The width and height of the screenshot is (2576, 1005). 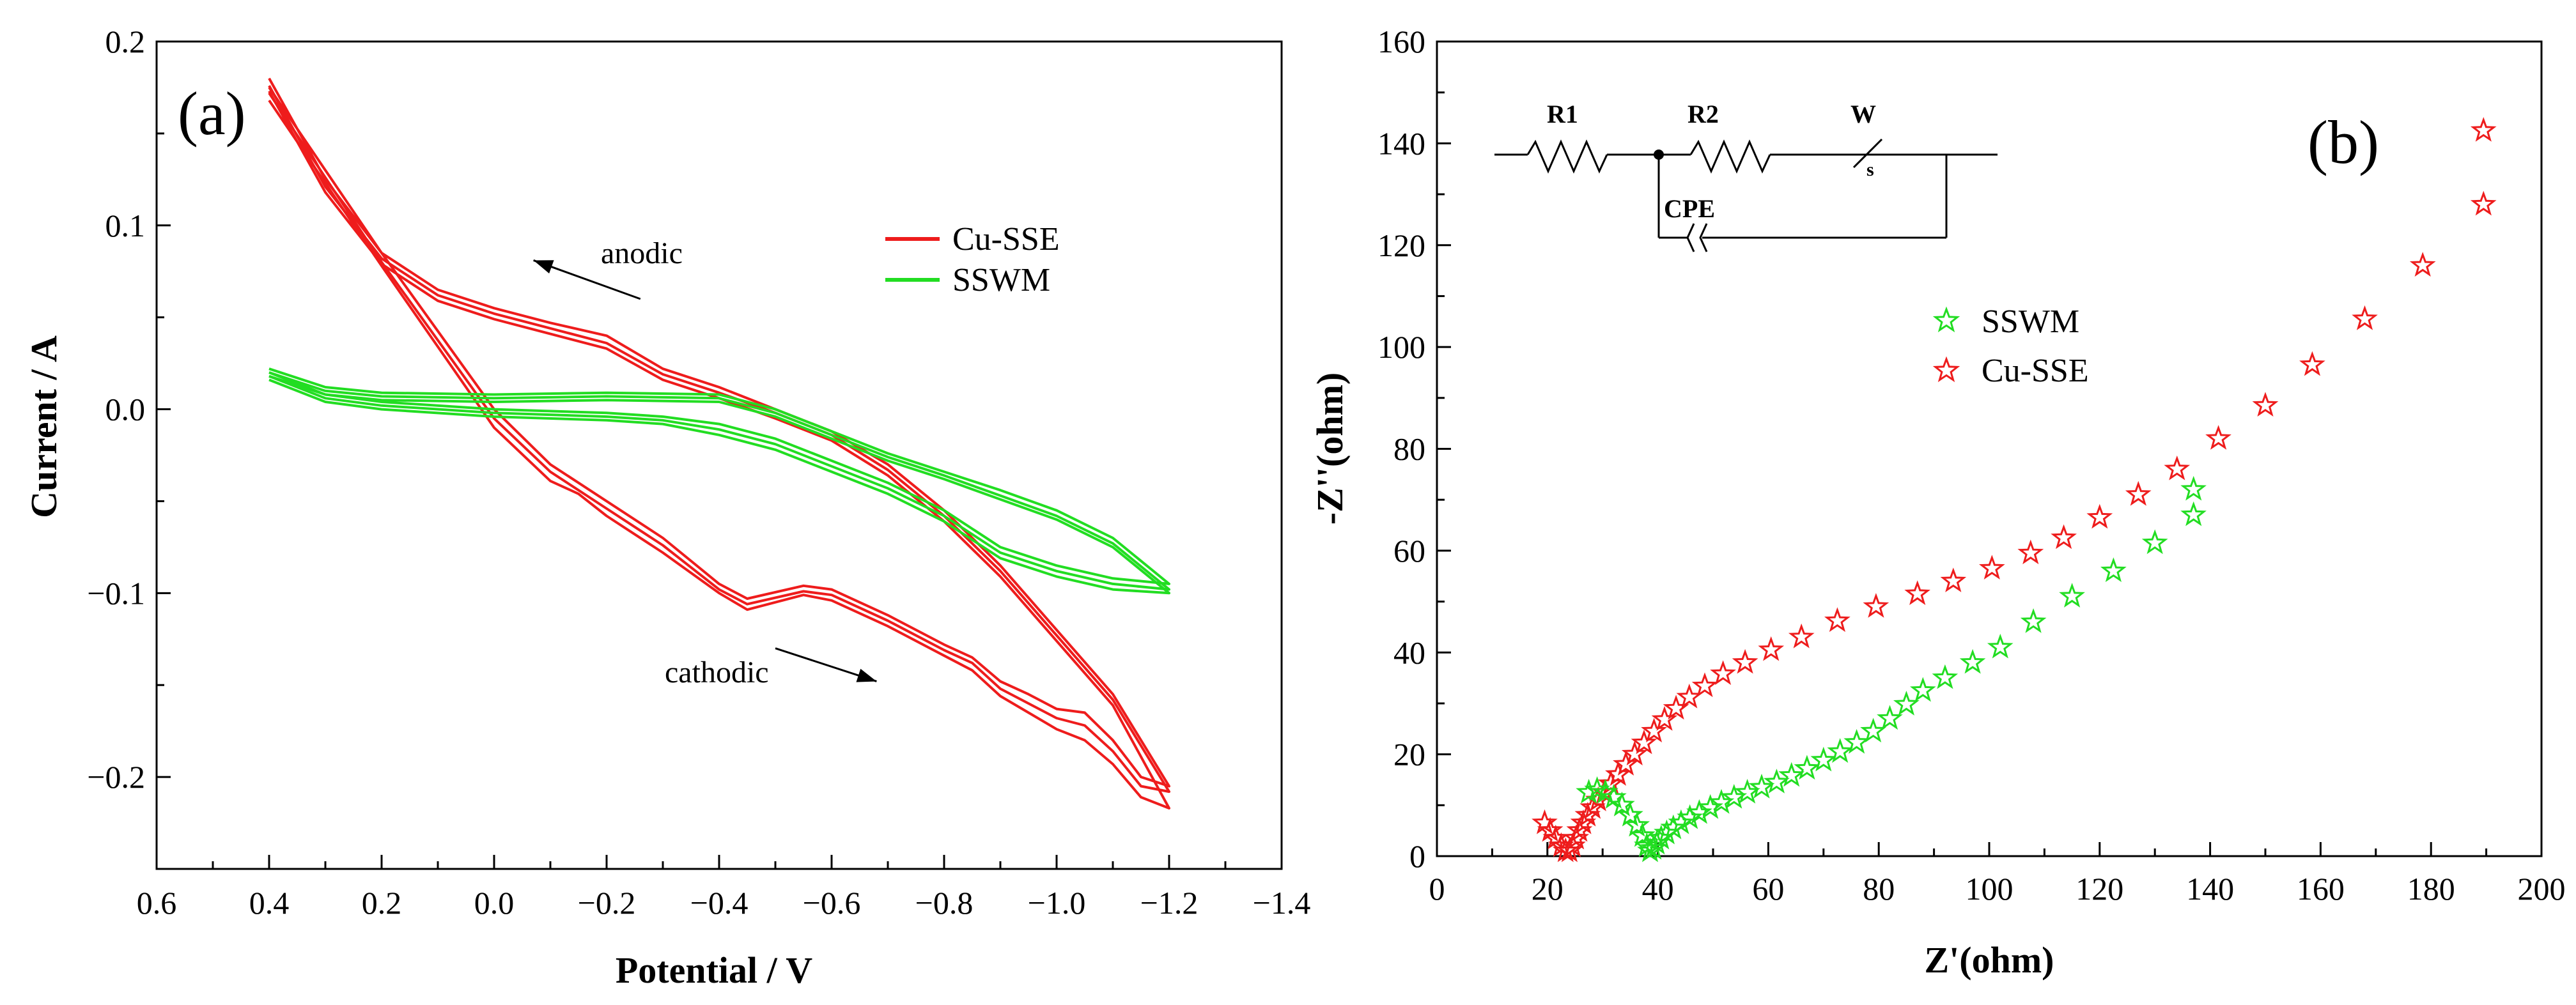 I want to click on circuit-label-r2: R2, so click(x=1704, y=114).